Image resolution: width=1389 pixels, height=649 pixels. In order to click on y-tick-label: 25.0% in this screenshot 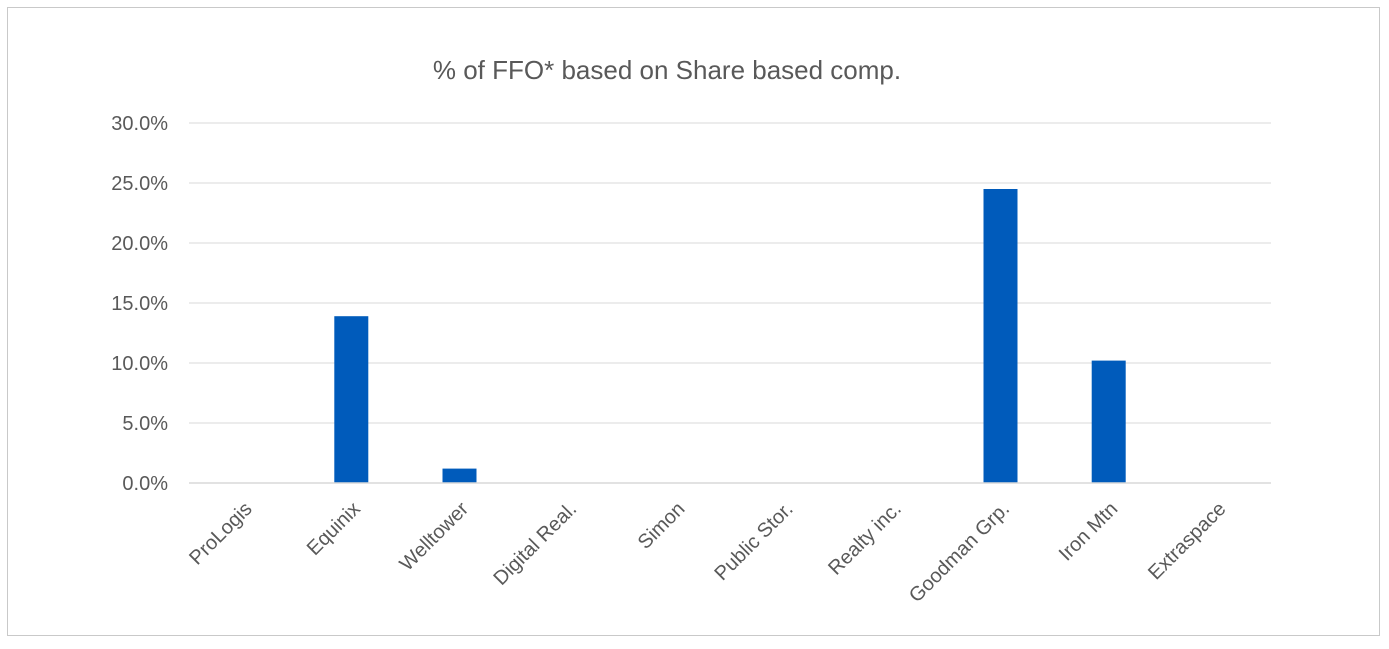, I will do `click(139, 184)`.